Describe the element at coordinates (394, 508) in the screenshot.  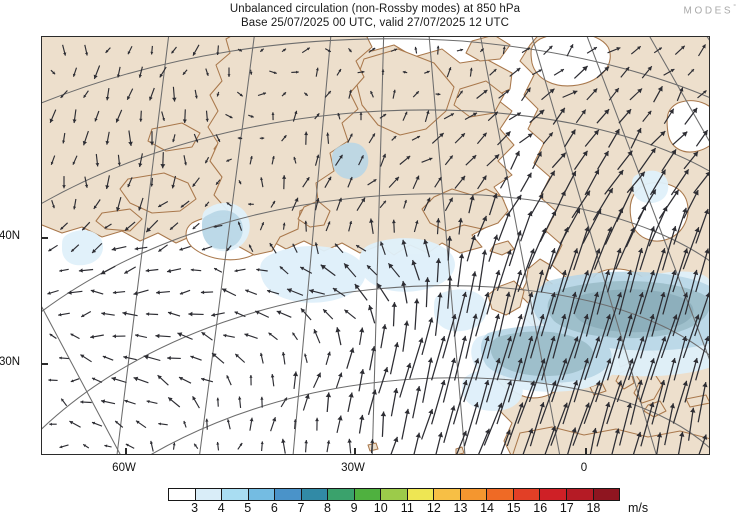
I see `colorbar-tick-labels: 3 4 5 6 7 8 9 10 11 12 13 14 15 16 17 18` at that location.